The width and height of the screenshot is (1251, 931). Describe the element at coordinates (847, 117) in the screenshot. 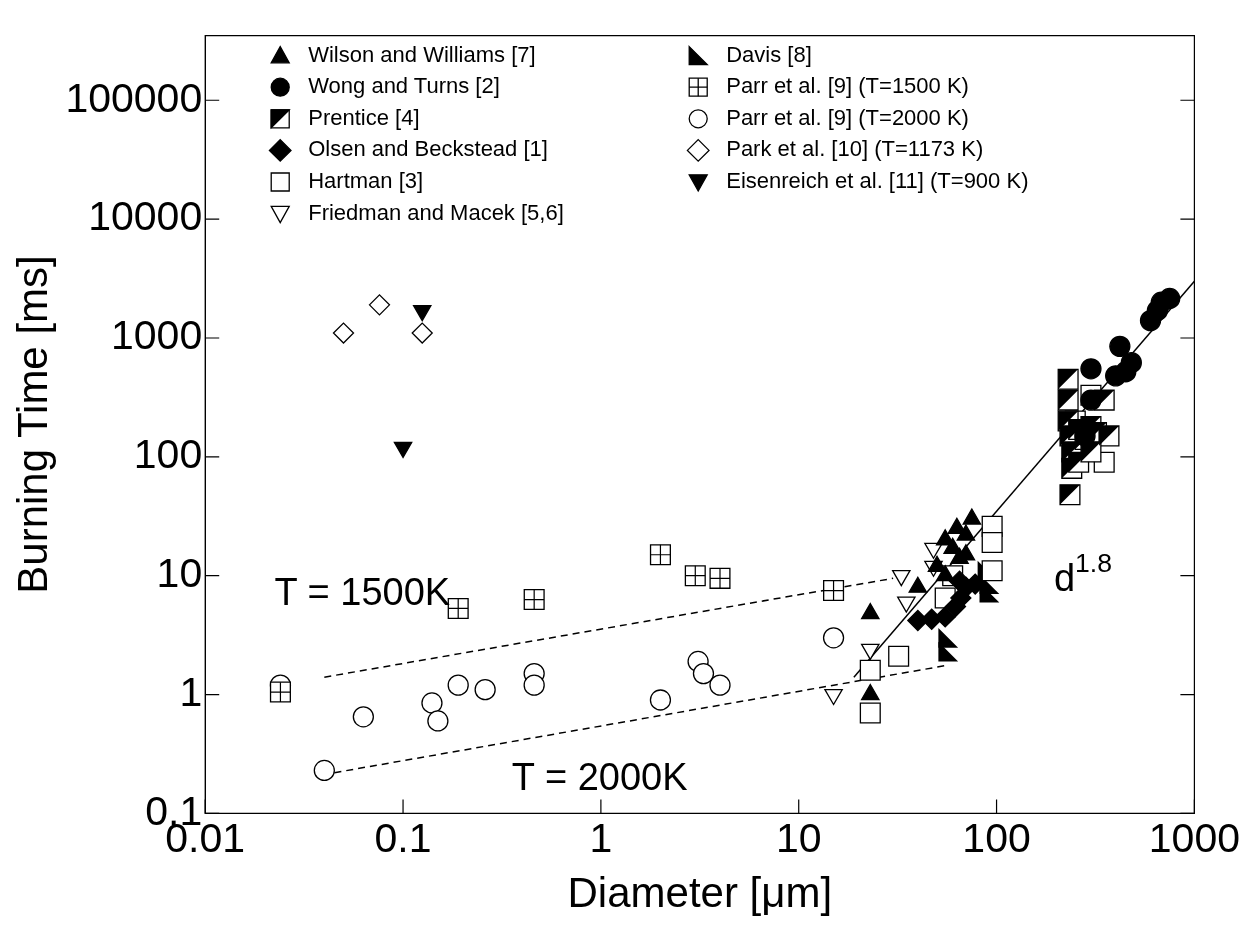

I see `legend-label: Parr et al. [9] (T=2000 K)` at that location.